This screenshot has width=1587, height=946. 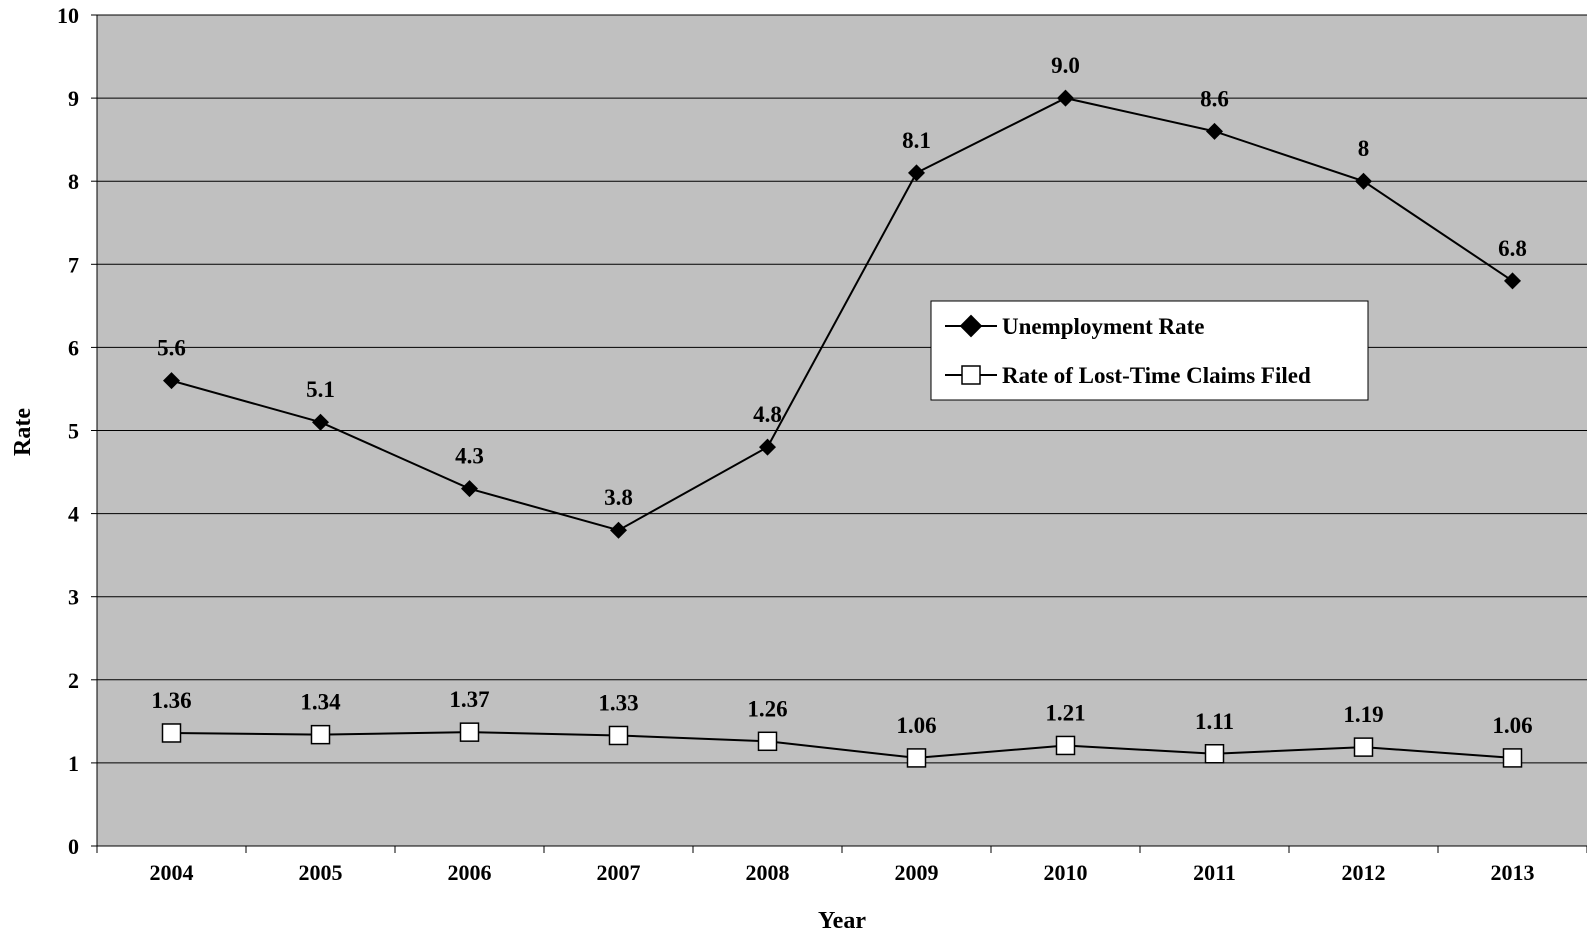 I want to click on y-tick-label: 8, so click(x=73, y=181).